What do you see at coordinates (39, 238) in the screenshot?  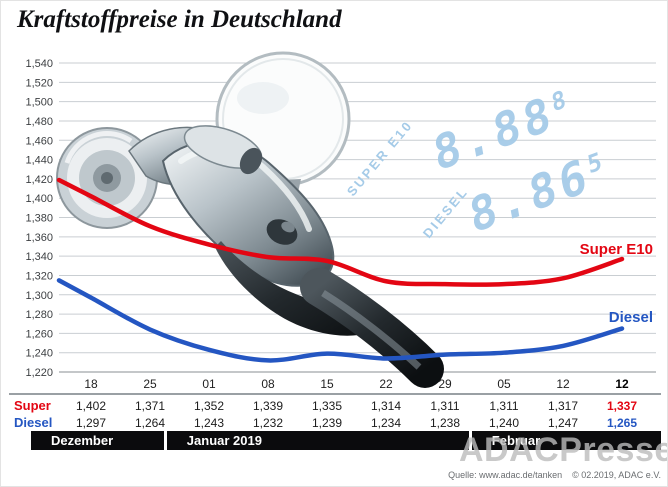 I see `y-tick-label: 1,360` at bounding box center [39, 238].